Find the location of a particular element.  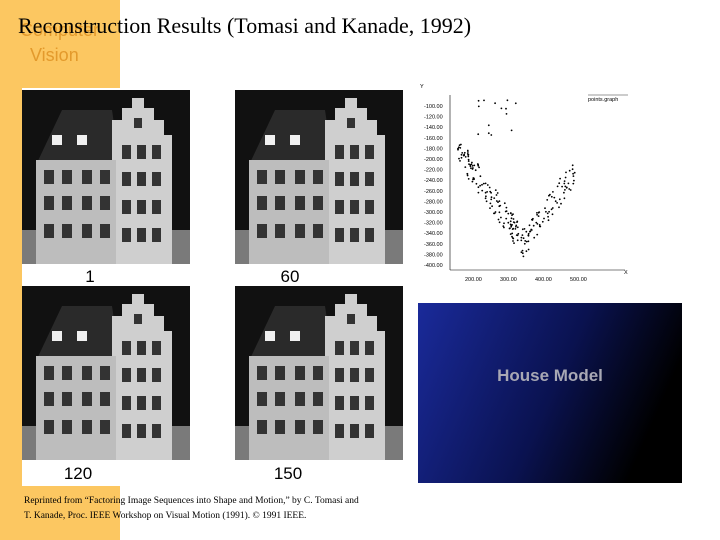

y-tick-label: -240.00 is located at coordinates (433, 181).